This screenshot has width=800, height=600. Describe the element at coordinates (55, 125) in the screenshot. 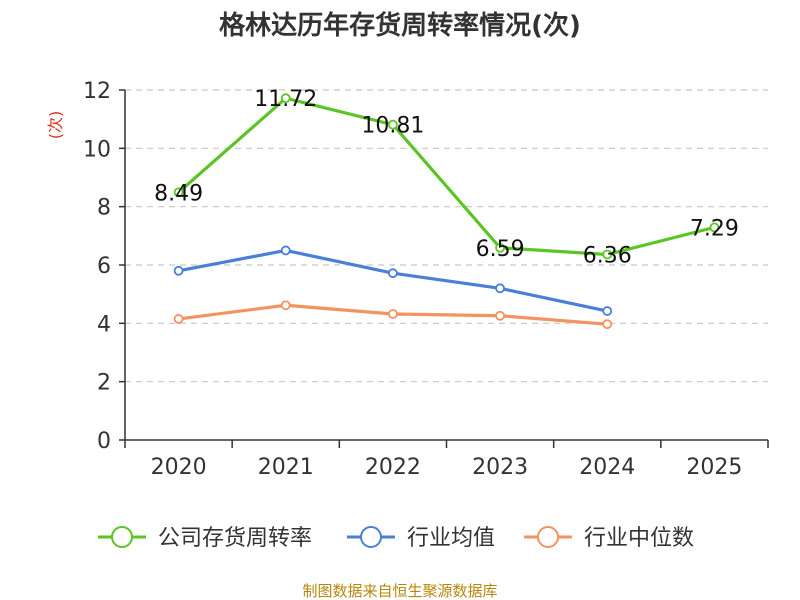

I see `y-axis-unit-label: (次)` at that location.